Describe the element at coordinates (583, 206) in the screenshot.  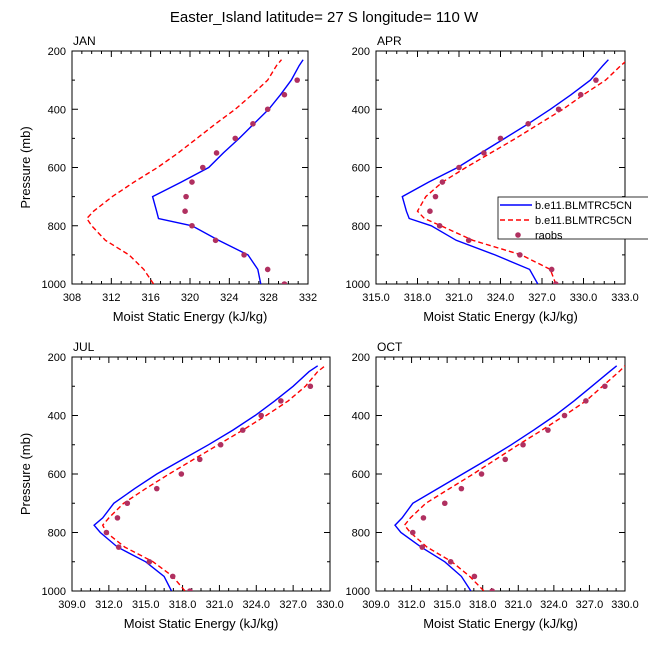
I see `legend-label: b.e11.BLMTRC5CN` at that location.